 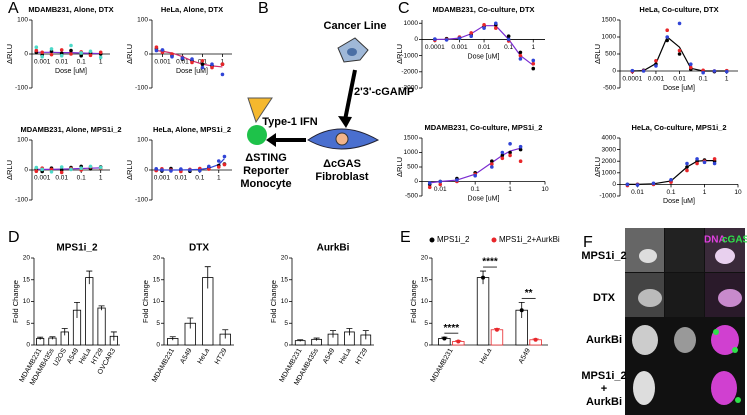 What do you see at coordinates (192, 9) in the screenshot?
I see `chart-title: HeLa, Alone, DTX` at bounding box center [192, 9].